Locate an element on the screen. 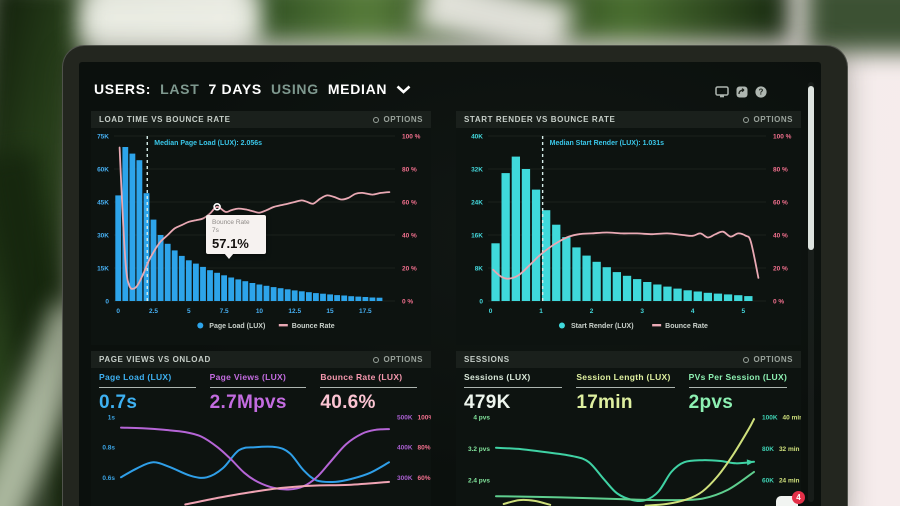 The height and width of the screenshot is (506, 900). histogram-bars is located at coordinates (622, 229).